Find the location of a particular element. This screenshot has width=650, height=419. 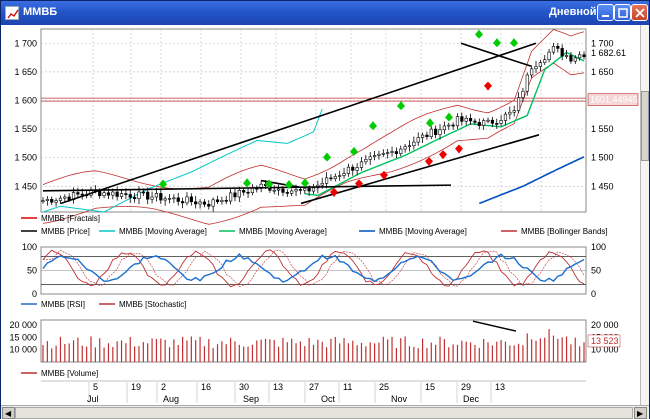

osc-tick-label: 50 is located at coordinates (32, 271).